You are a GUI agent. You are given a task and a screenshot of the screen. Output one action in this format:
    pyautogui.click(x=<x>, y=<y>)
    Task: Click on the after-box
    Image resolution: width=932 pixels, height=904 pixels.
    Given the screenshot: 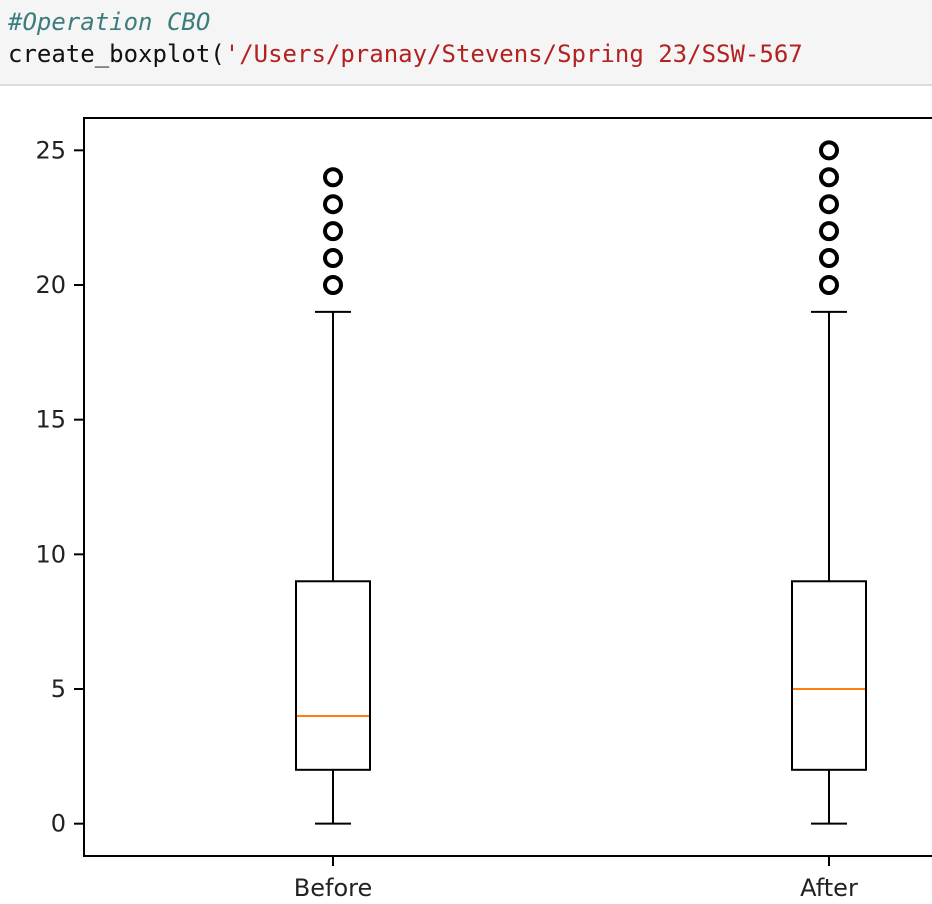 What is the action you would take?
    pyautogui.click(x=829, y=675)
    